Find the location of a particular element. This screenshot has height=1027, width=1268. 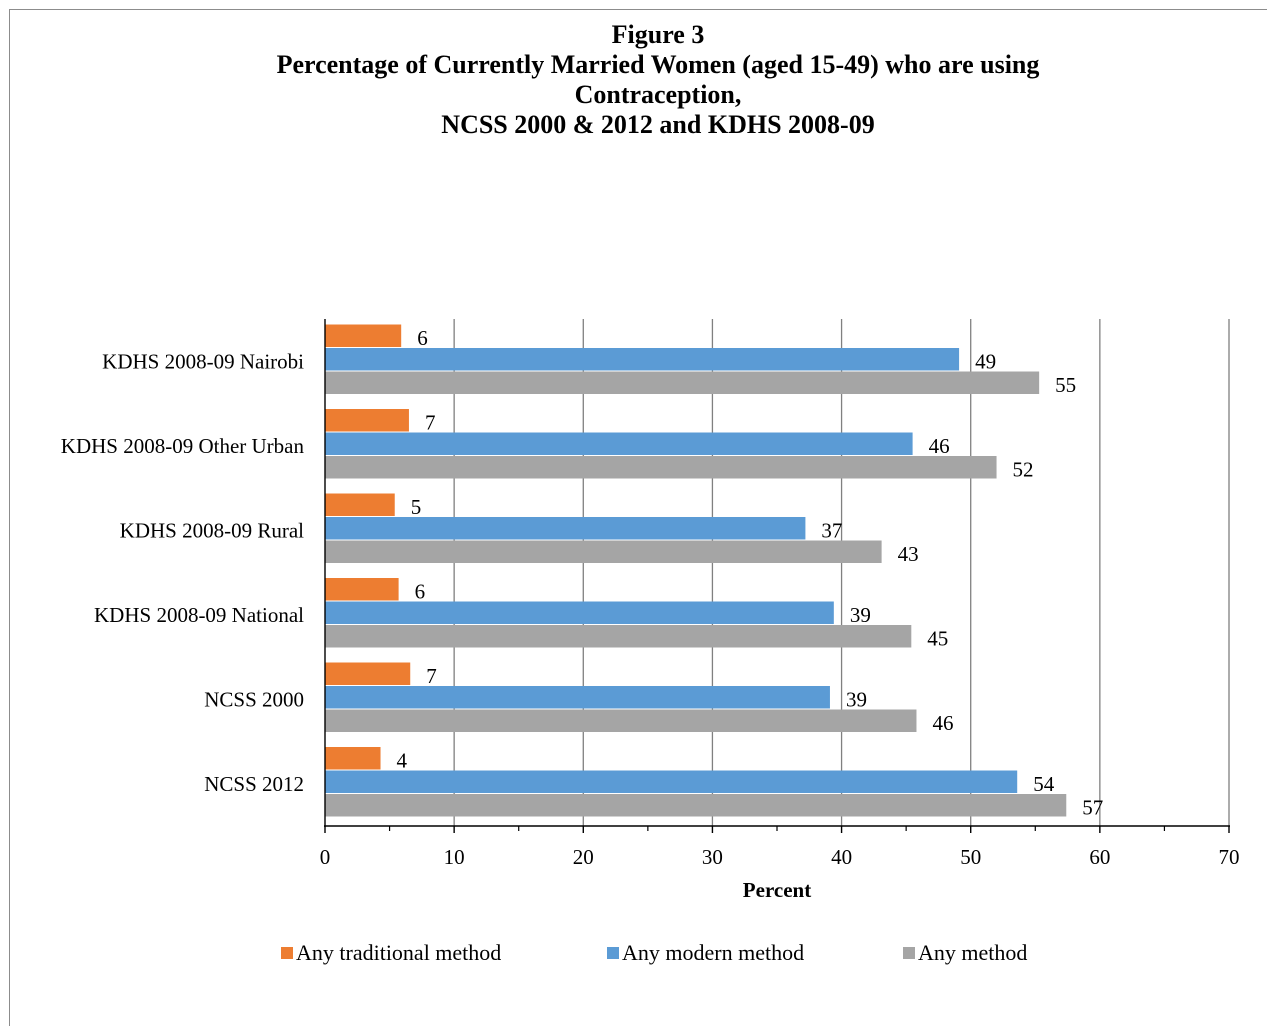

category-label-kdhs-2008-09-nairobi: KDHS 2008-09 Nairobi is located at coordinates (203, 361).